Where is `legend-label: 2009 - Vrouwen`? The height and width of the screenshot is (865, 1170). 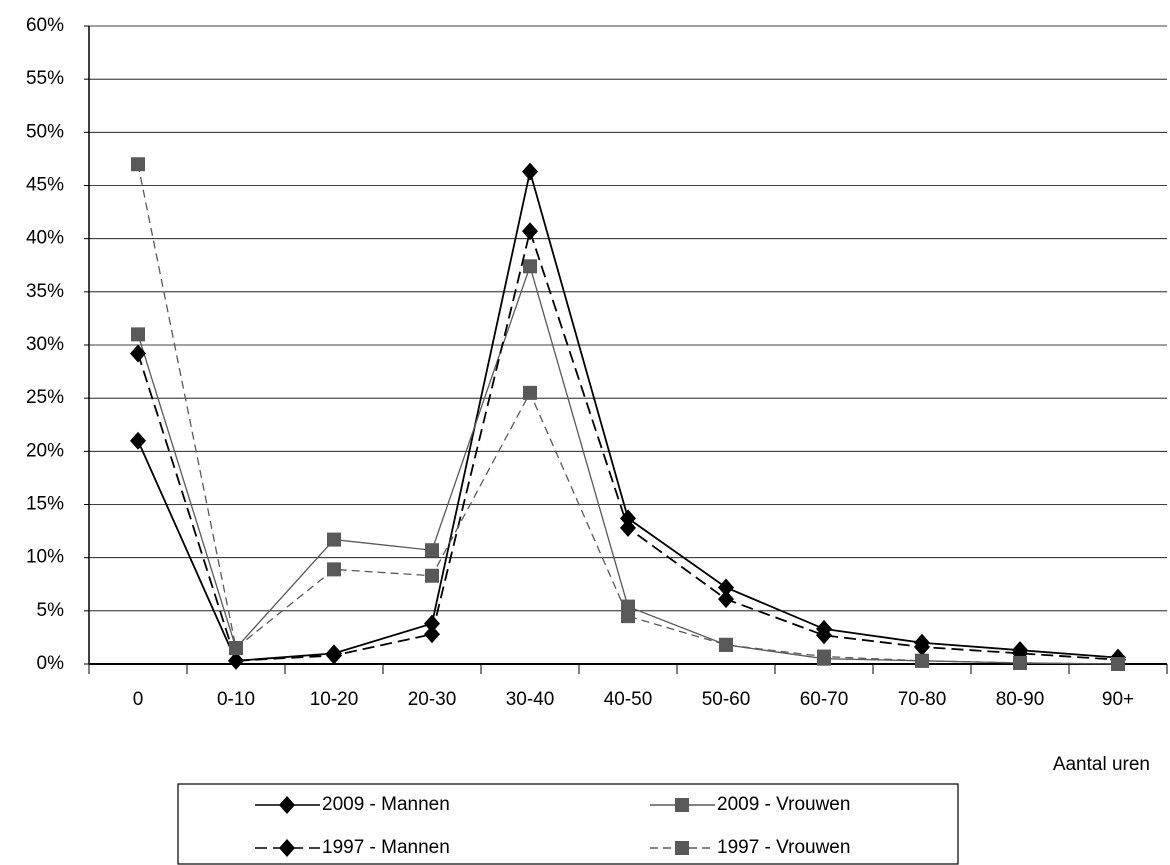 legend-label: 2009 - Vrouwen is located at coordinates (783, 804).